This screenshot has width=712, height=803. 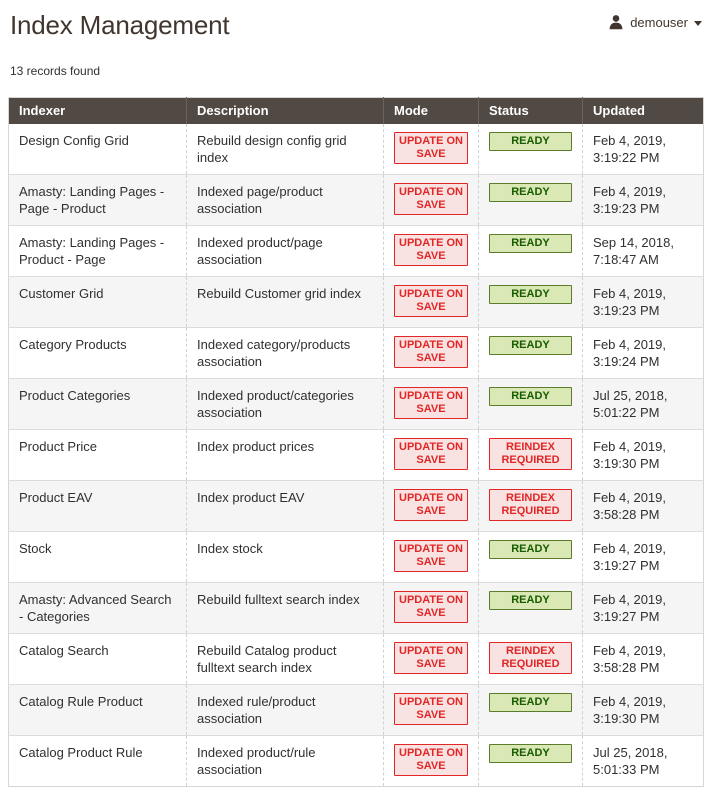 I want to click on description-cell-text: Indexed product/page association, so click(x=260, y=251).